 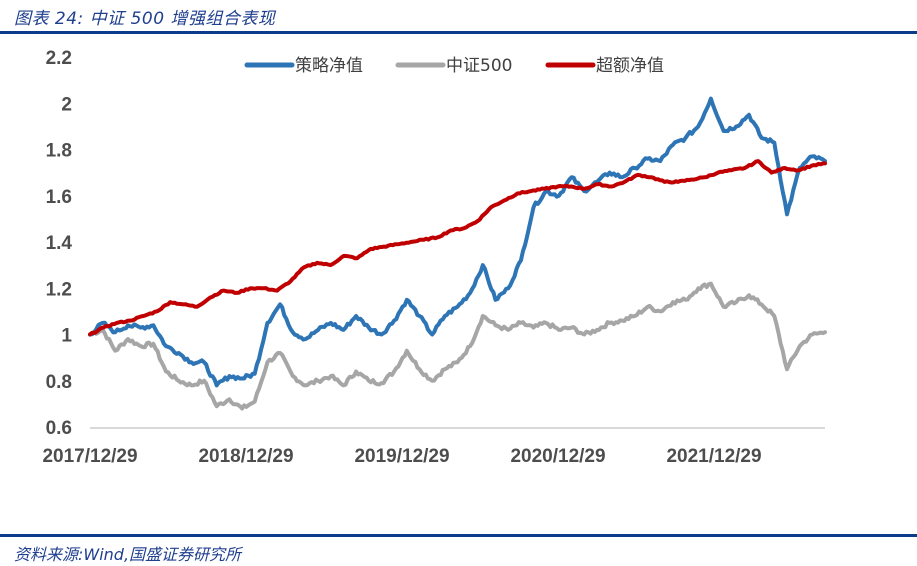 I want to click on x-tick-label: 2019/12/29, so click(x=401, y=456).